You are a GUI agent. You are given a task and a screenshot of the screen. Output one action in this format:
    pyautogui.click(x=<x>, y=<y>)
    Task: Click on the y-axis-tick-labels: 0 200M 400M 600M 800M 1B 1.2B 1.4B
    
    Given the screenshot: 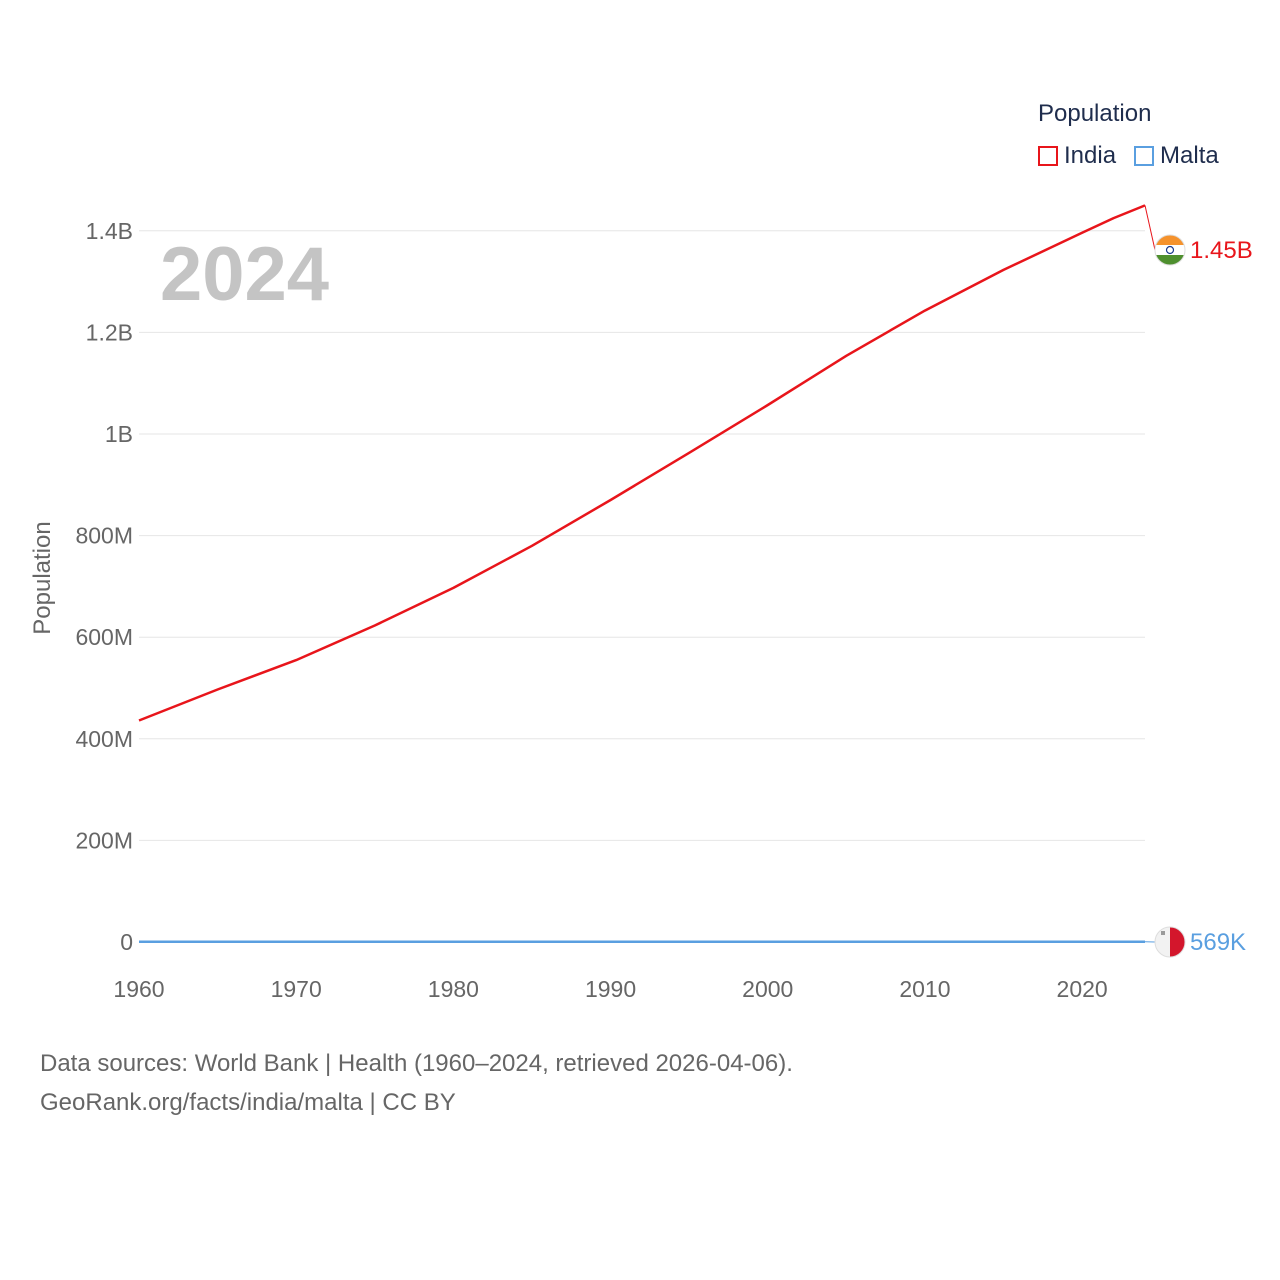 What is the action you would take?
    pyautogui.click(x=104, y=586)
    